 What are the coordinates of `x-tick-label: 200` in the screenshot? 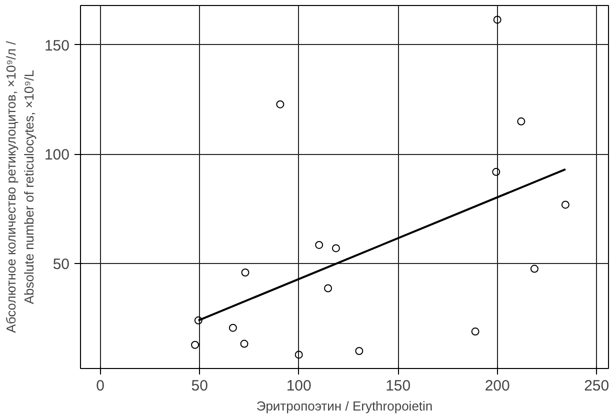 It's located at (497, 386).